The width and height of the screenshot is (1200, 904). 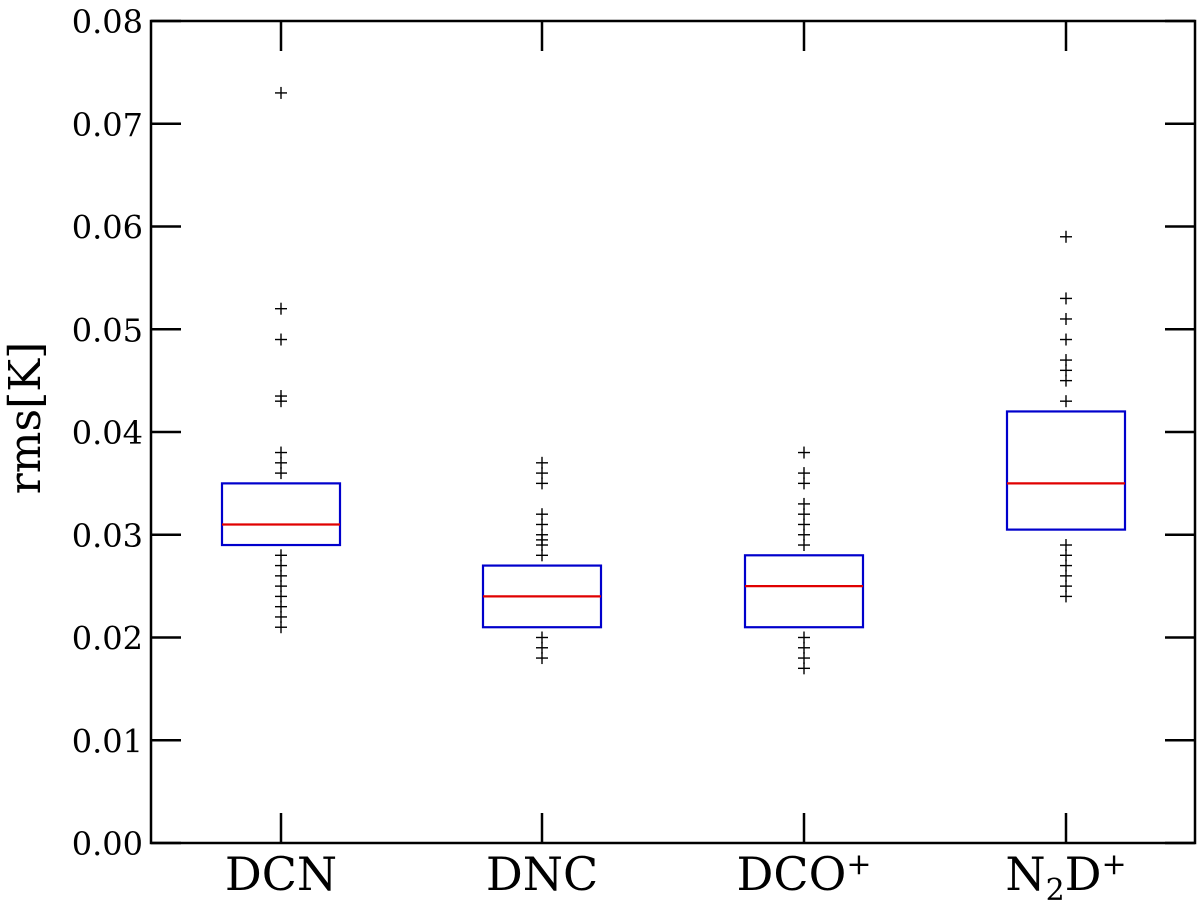 What do you see at coordinates (107, 22) in the screenshot?
I see `y-tick-label: 0.08` at bounding box center [107, 22].